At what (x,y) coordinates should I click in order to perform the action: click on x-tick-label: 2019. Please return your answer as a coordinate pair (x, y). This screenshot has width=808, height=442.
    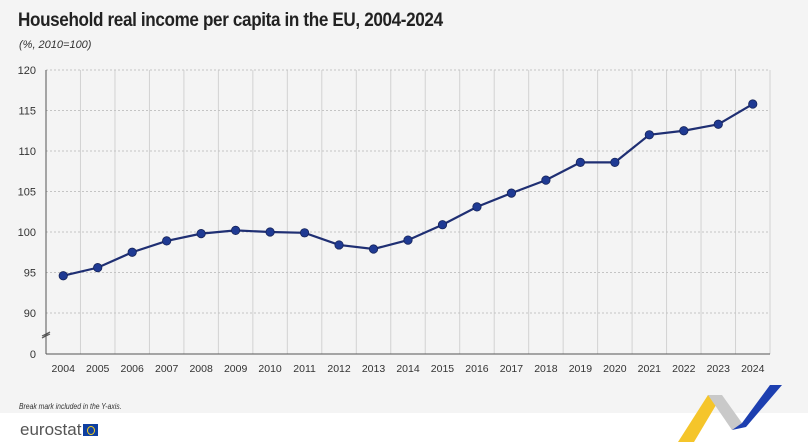
    Looking at the image, I should click on (581, 369).